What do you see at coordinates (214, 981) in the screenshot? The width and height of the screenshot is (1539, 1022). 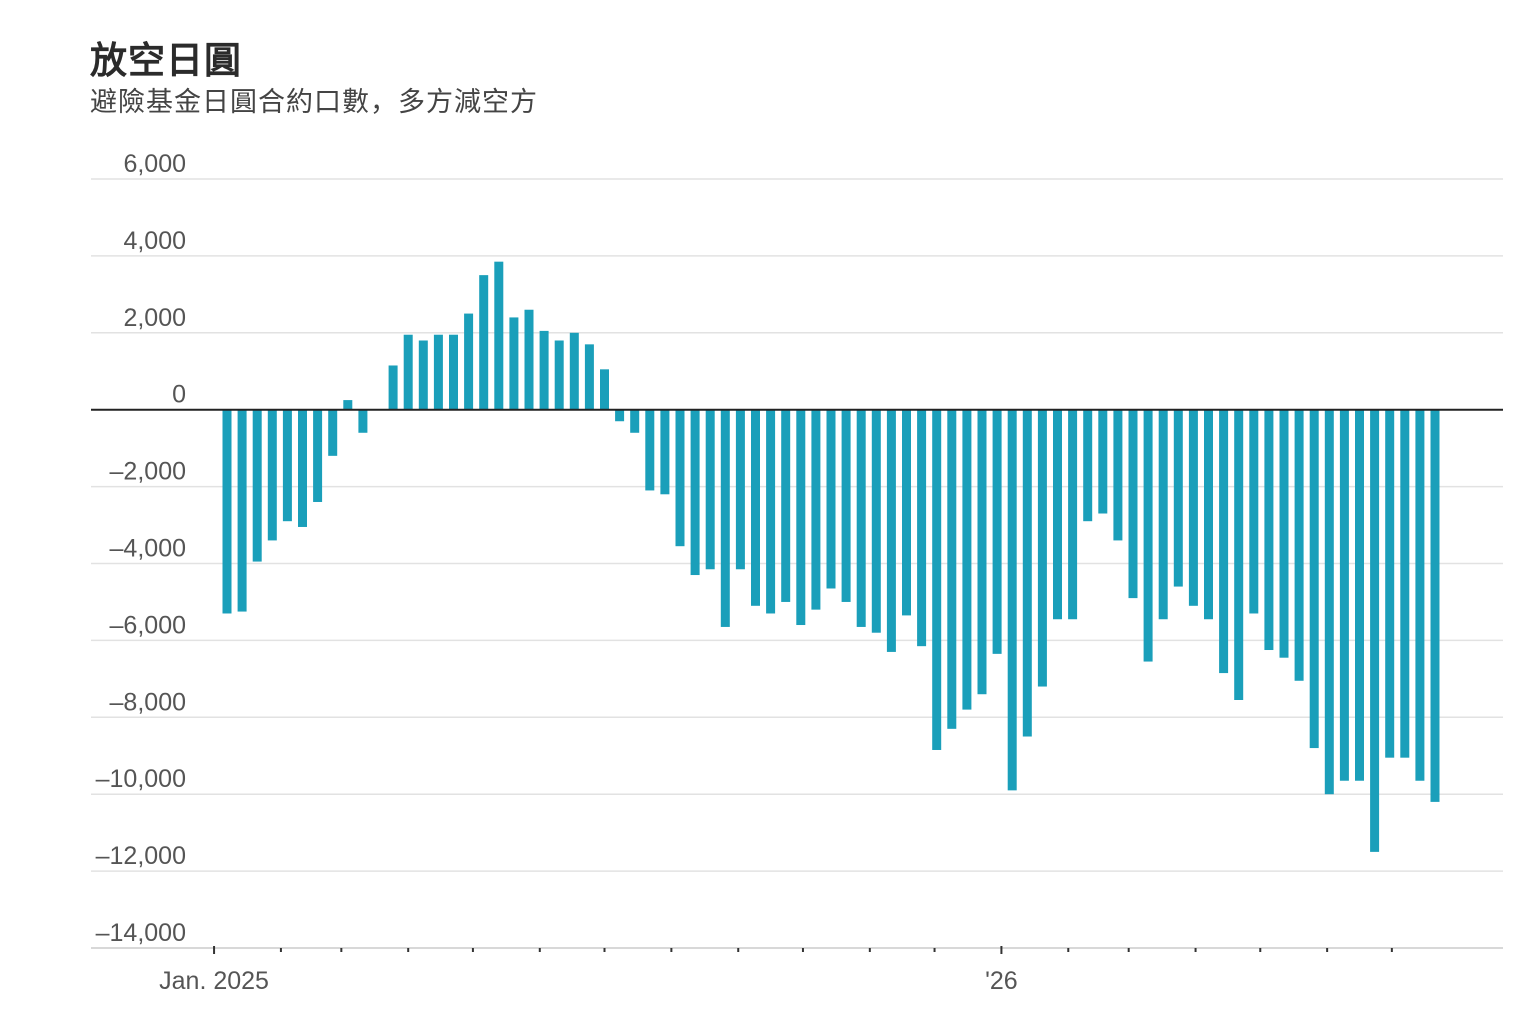 I see `x-tick-label: Jan. 2025` at bounding box center [214, 981].